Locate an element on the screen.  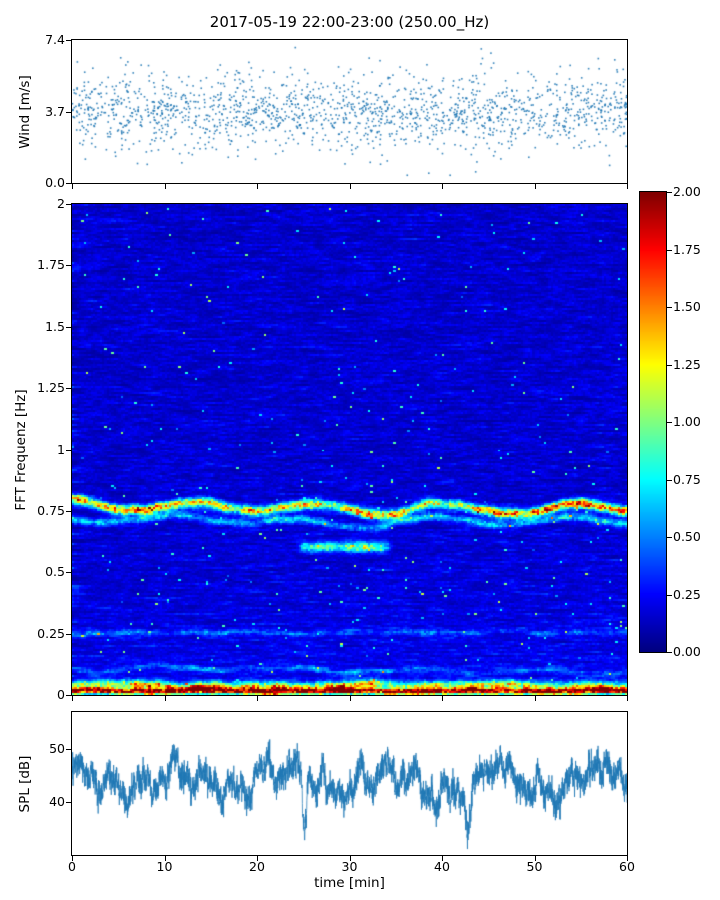
wind-ytick-label: 0.0 is located at coordinates (55, 182).